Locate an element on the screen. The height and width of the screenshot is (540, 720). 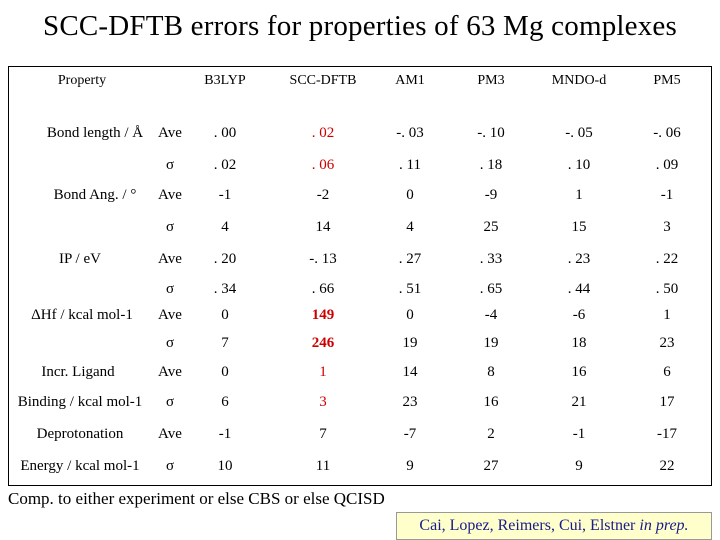
table-cell: -6 is located at coordinates (579, 315).